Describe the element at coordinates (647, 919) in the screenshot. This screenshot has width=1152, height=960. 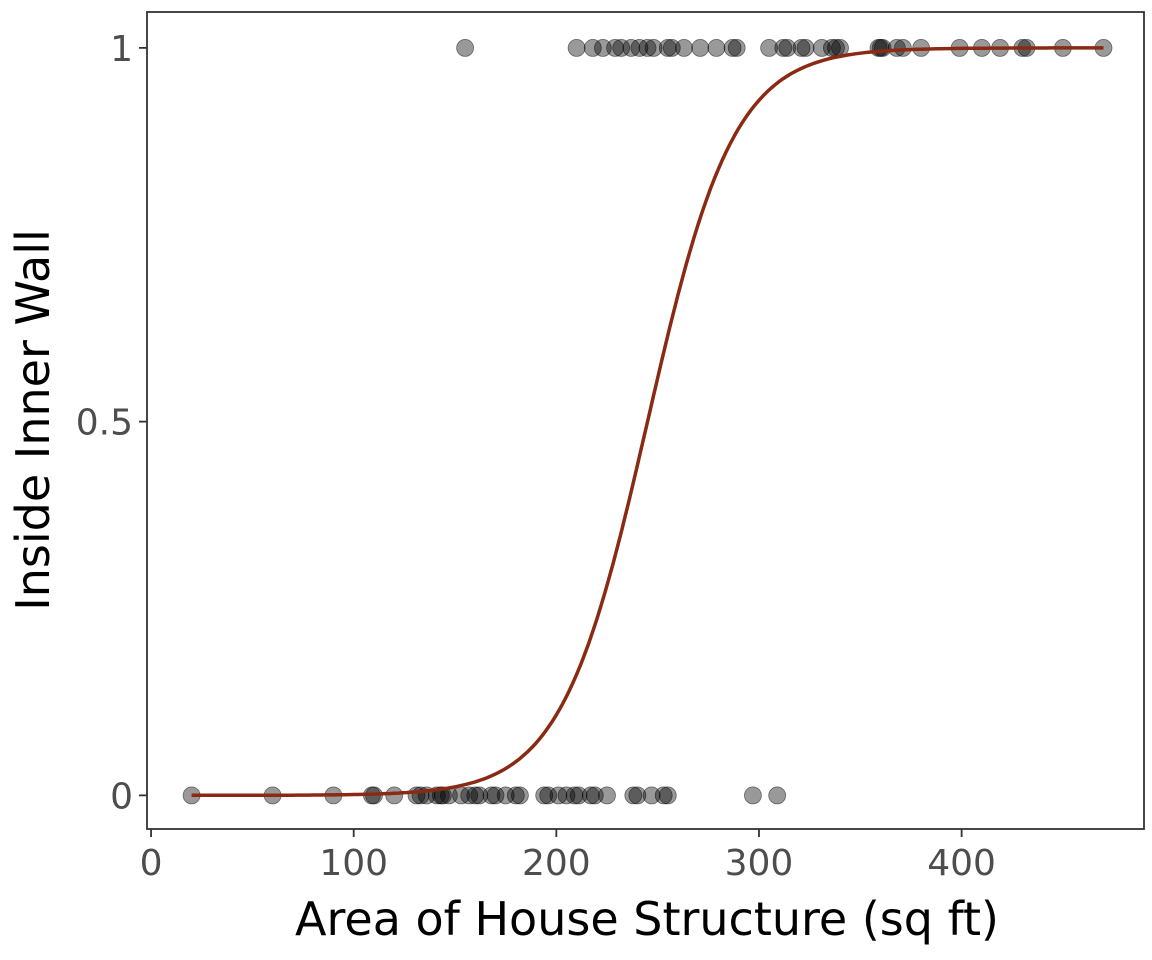
I see `x-axis-title: Area of House Structure (sq ft)` at that location.